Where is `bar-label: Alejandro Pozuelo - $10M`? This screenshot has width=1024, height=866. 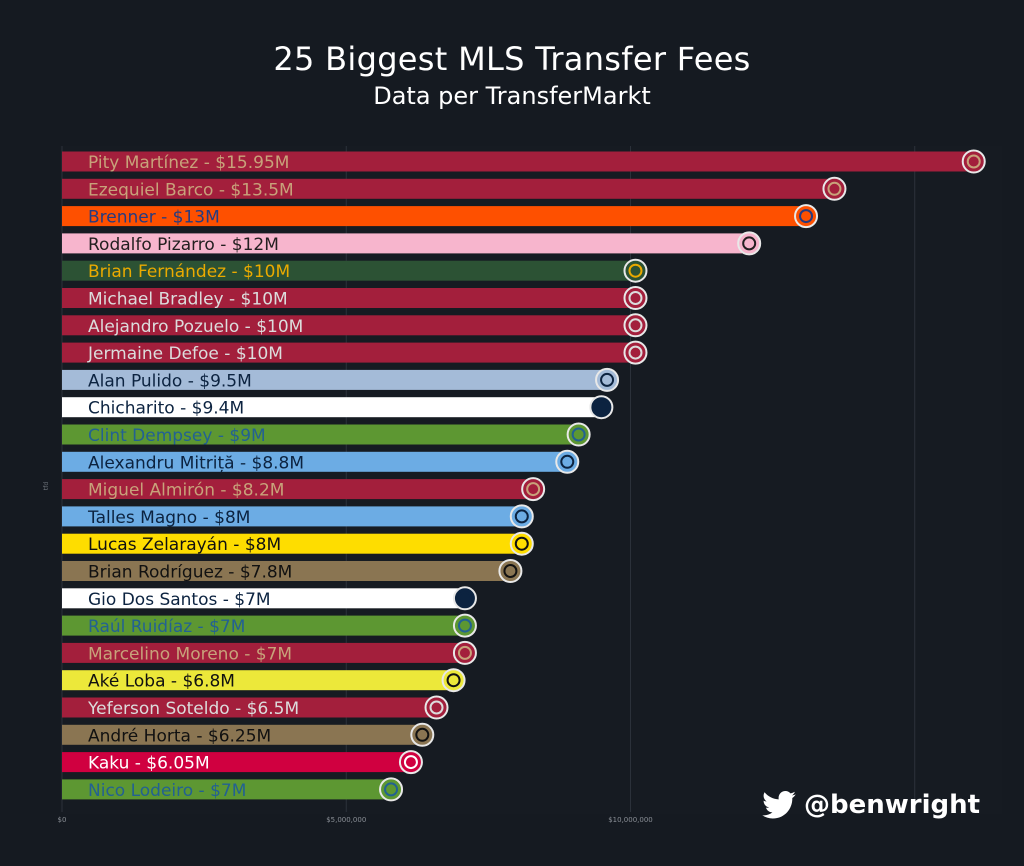 bar-label: Alejandro Pozuelo - $10M is located at coordinates (195, 327).